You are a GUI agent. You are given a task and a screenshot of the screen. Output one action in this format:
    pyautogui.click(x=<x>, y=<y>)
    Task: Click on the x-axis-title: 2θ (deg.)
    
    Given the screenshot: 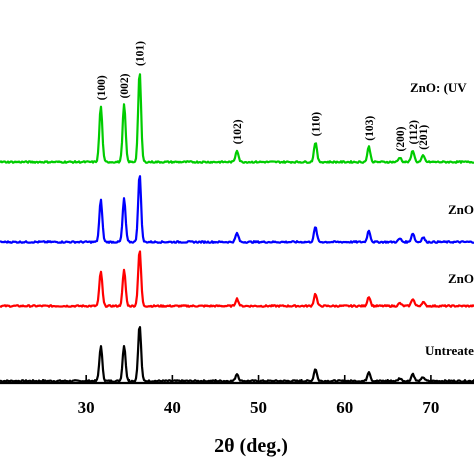 What is the action you would take?
    pyautogui.click(x=251, y=446)
    